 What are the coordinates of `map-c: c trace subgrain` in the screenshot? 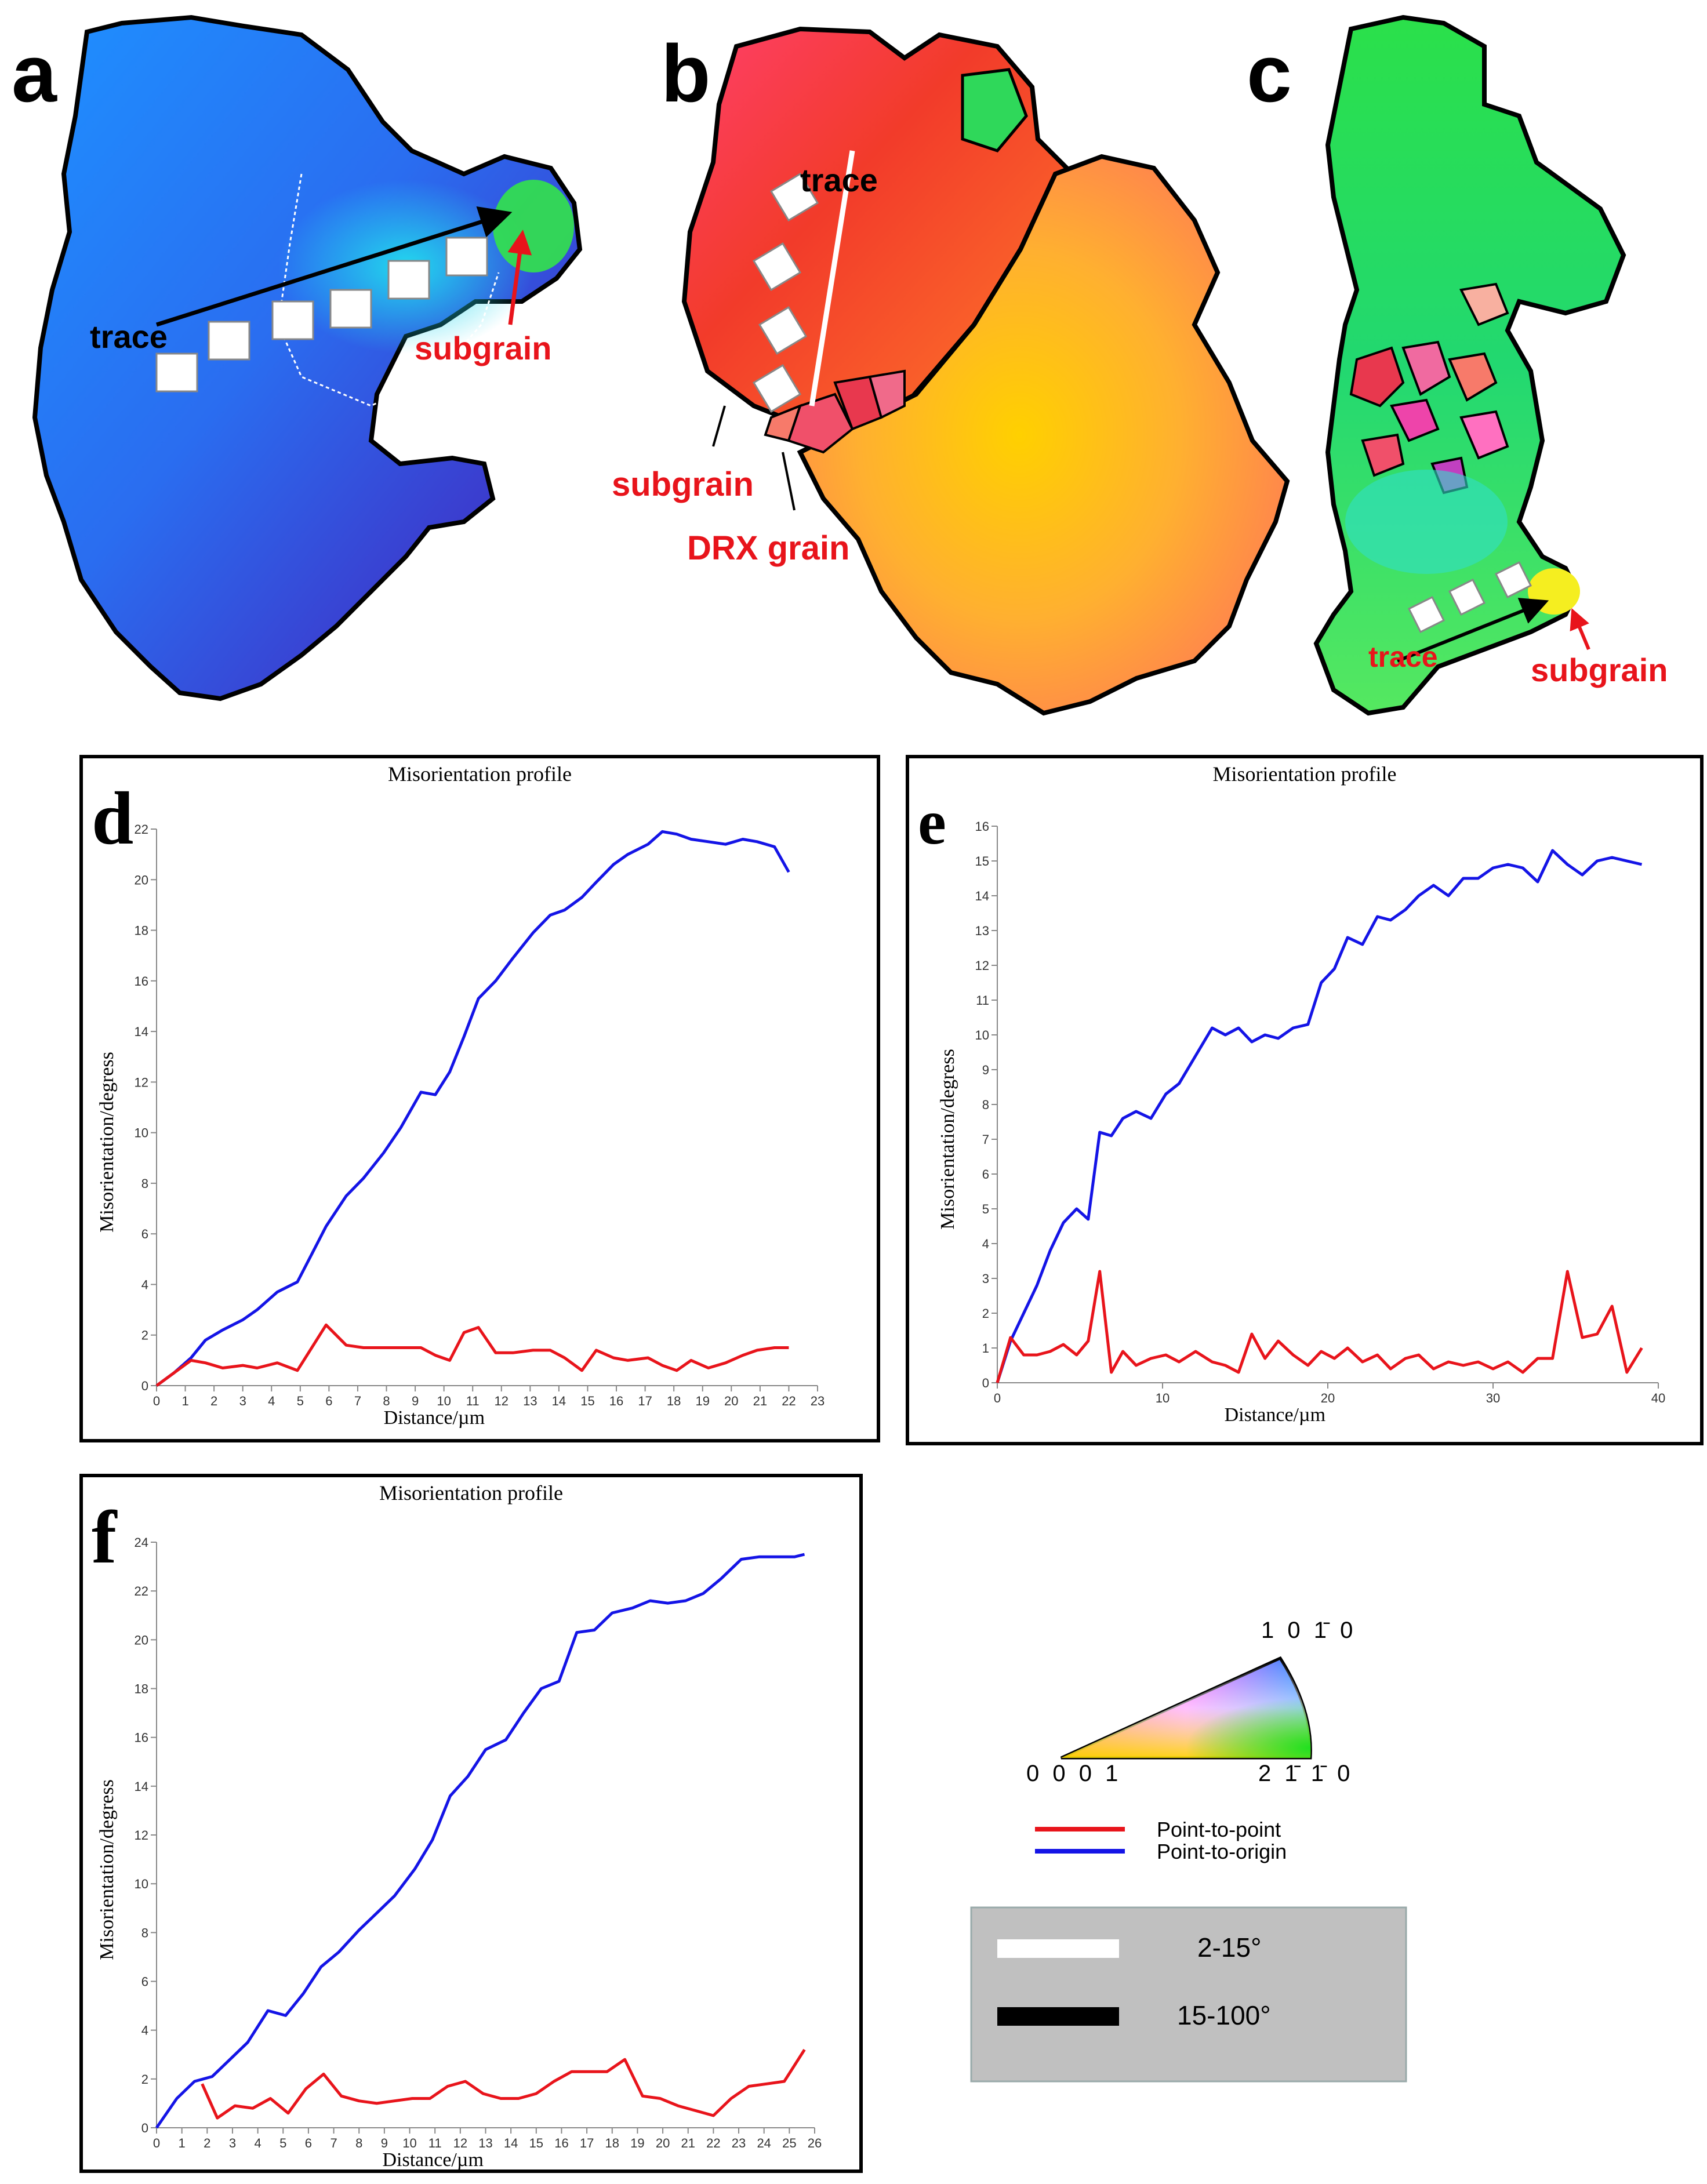 It's located at (1457, 365).